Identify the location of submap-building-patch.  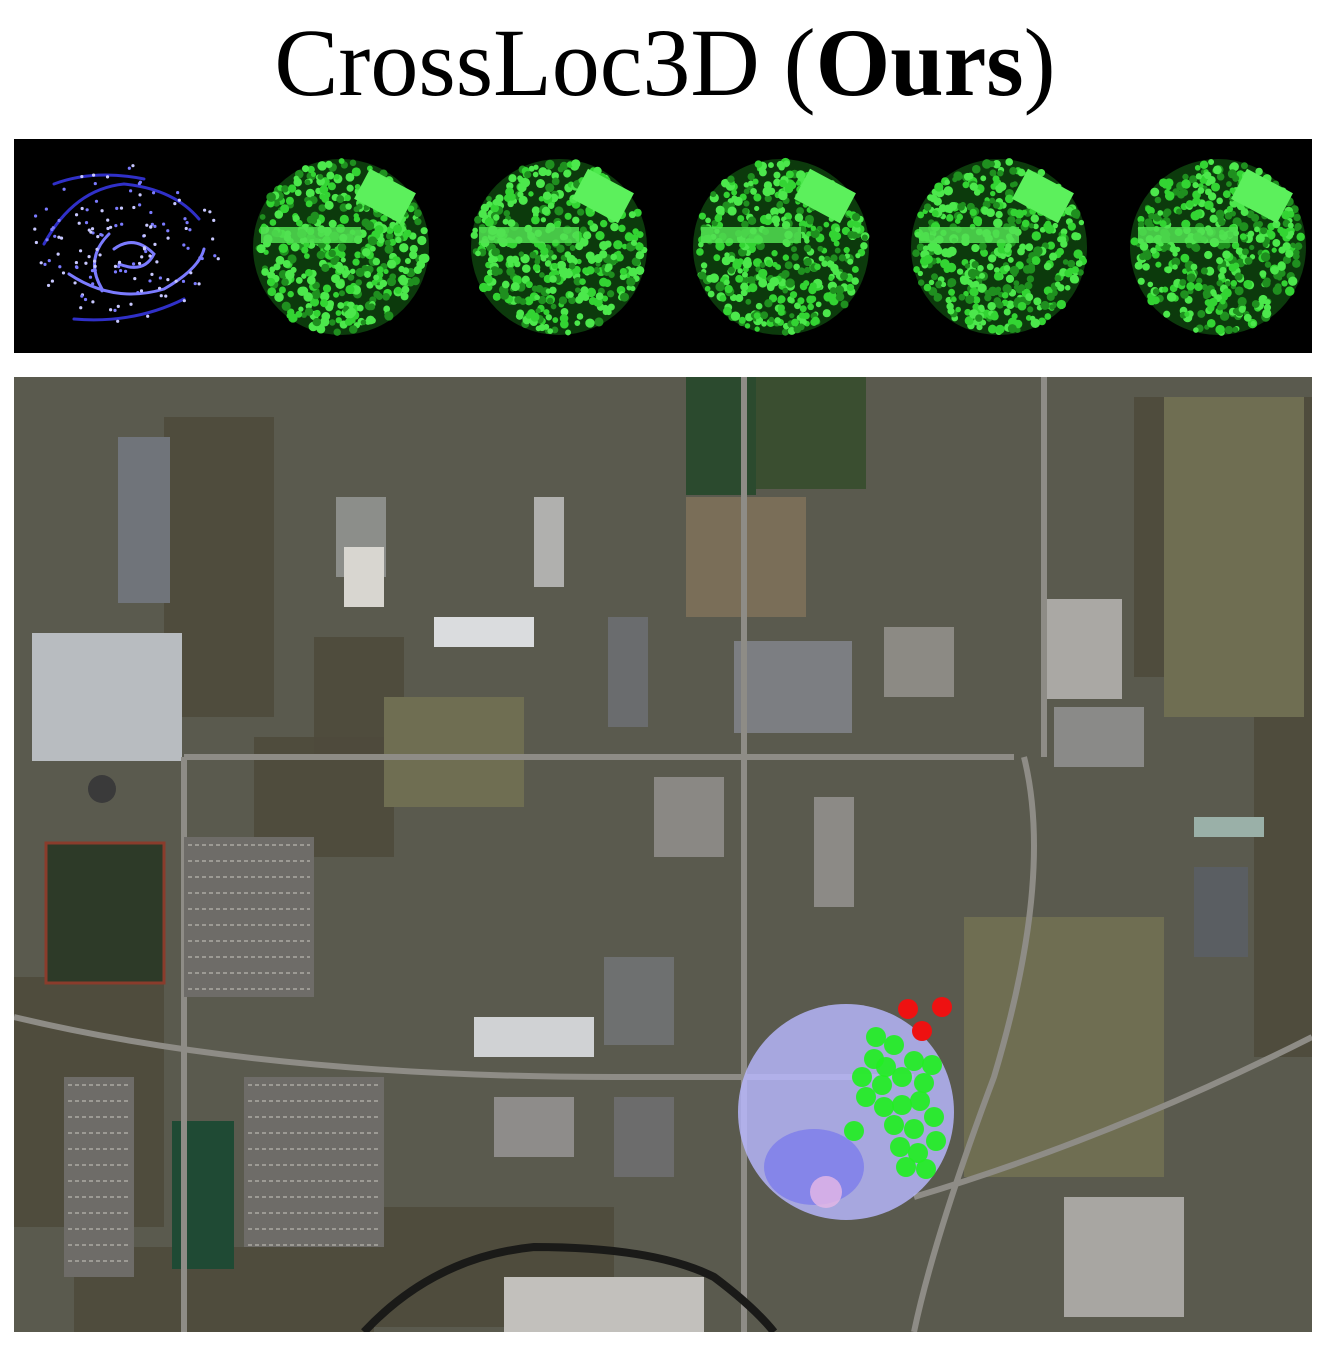
(825, 196).